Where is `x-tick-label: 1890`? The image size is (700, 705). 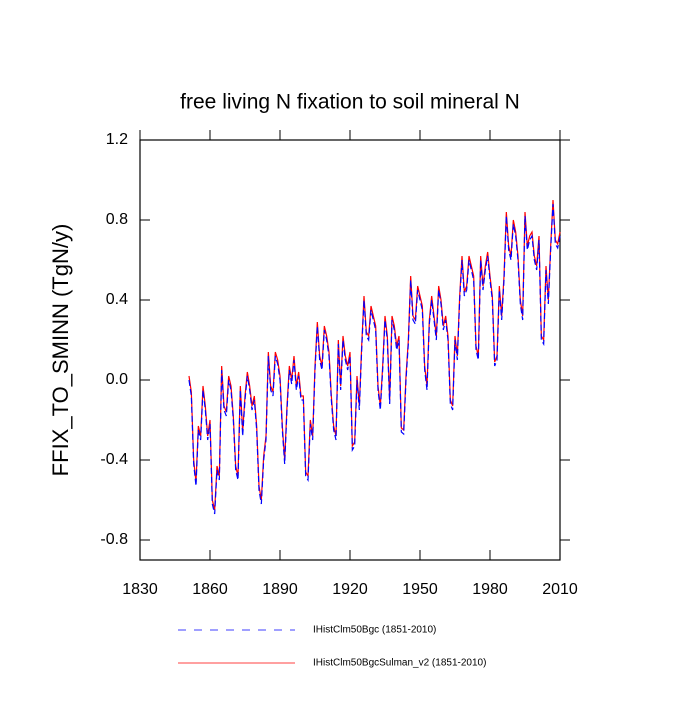
x-tick-label: 1890 is located at coordinates (280, 589).